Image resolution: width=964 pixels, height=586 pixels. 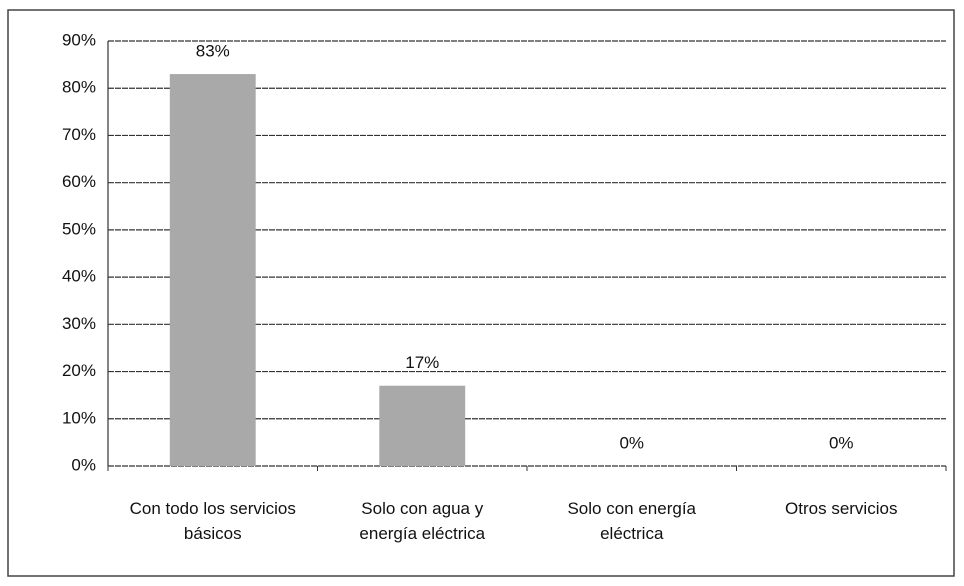 I want to click on y-tick-label: 50%, so click(x=79, y=228).